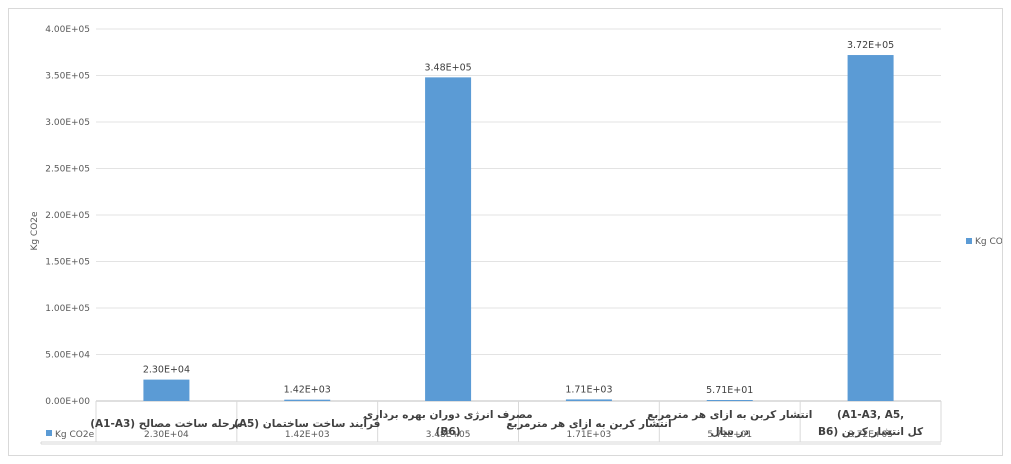 The image size is (1011, 464). I want to click on y-tick-label: 2.00E+05, so click(67, 216).